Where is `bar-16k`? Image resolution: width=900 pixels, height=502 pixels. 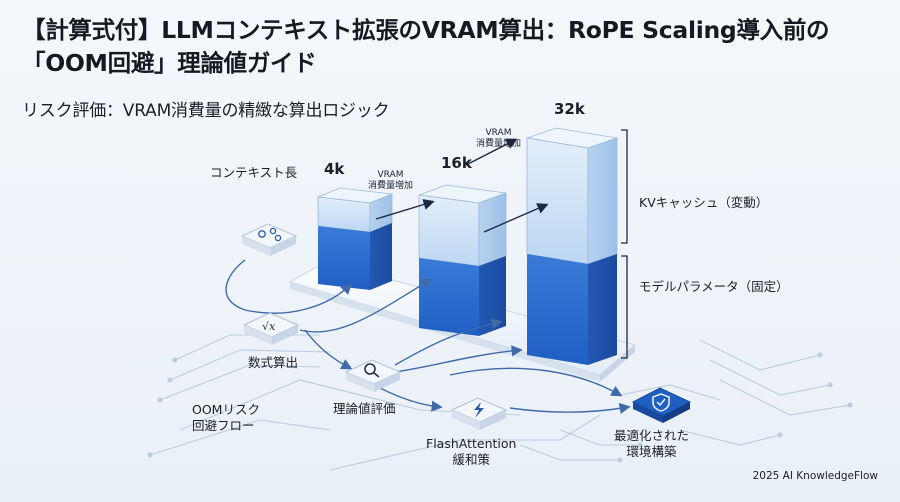 bar-16k is located at coordinates (462, 260).